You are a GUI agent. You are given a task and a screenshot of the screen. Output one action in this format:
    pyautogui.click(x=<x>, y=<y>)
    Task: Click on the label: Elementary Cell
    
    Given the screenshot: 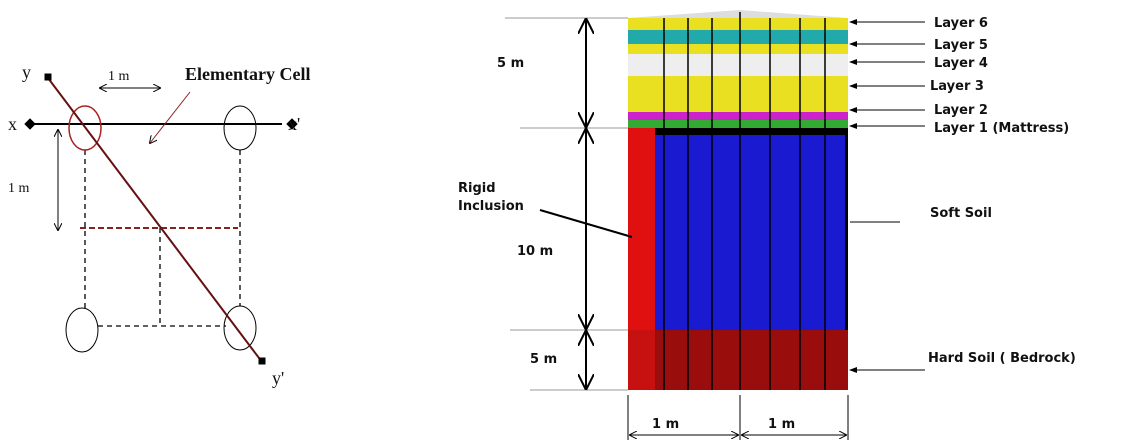 What is the action you would take?
    pyautogui.click(x=247, y=74)
    